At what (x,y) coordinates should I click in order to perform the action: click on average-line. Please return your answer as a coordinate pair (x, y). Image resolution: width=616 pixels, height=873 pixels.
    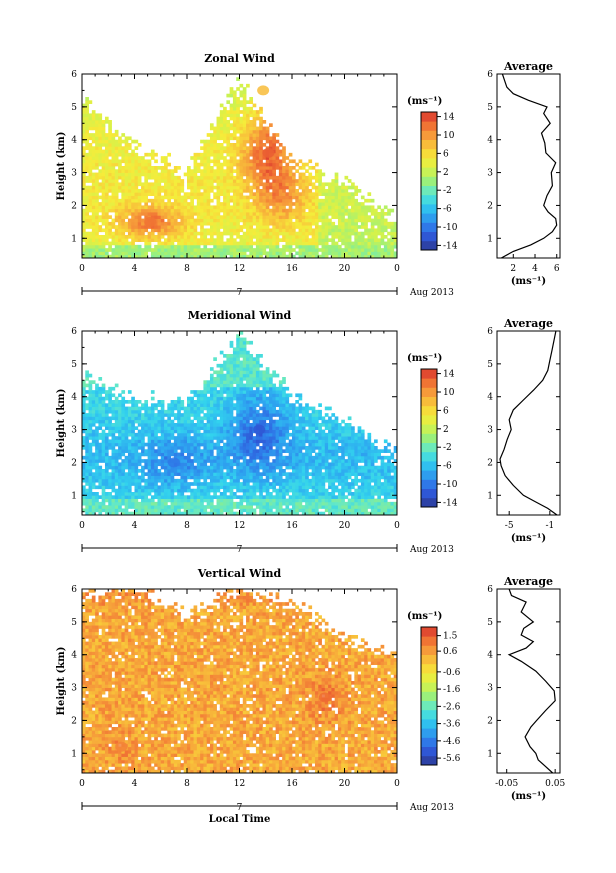
    Looking at the image, I should click on (529, 166).